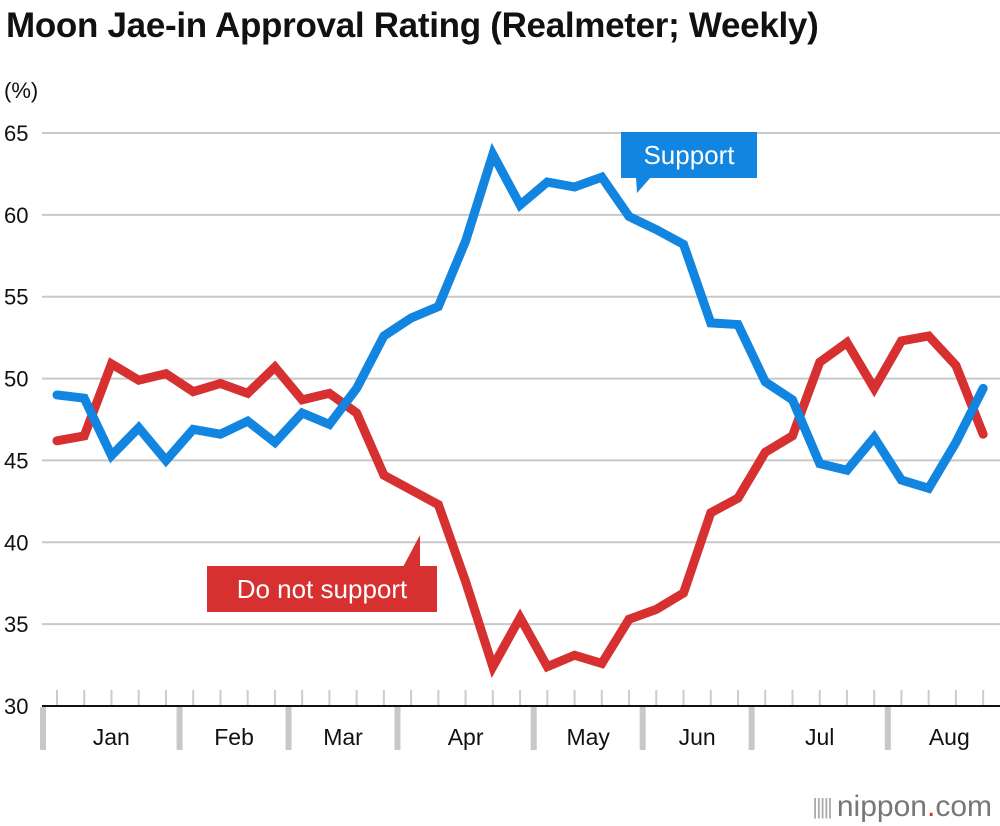 This screenshot has height=826, width=1000. What do you see at coordinates (819, 737) in the screenshot?
I see `month-label: Jul` at bounding box center [819, 737].